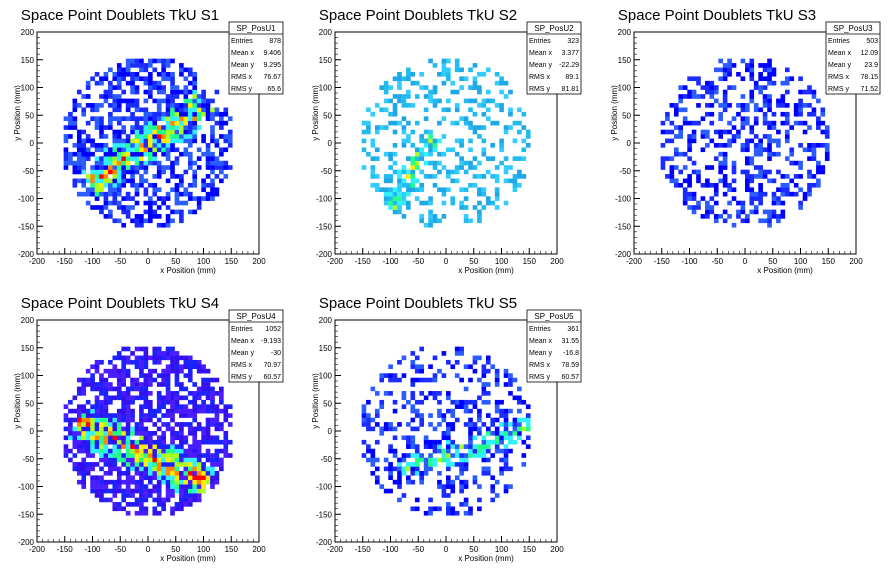 The image size is (896, 574). Describe the element at coordinates (570, 365) in the screenshot. I see `stats-row-value: 78.59` at that location.